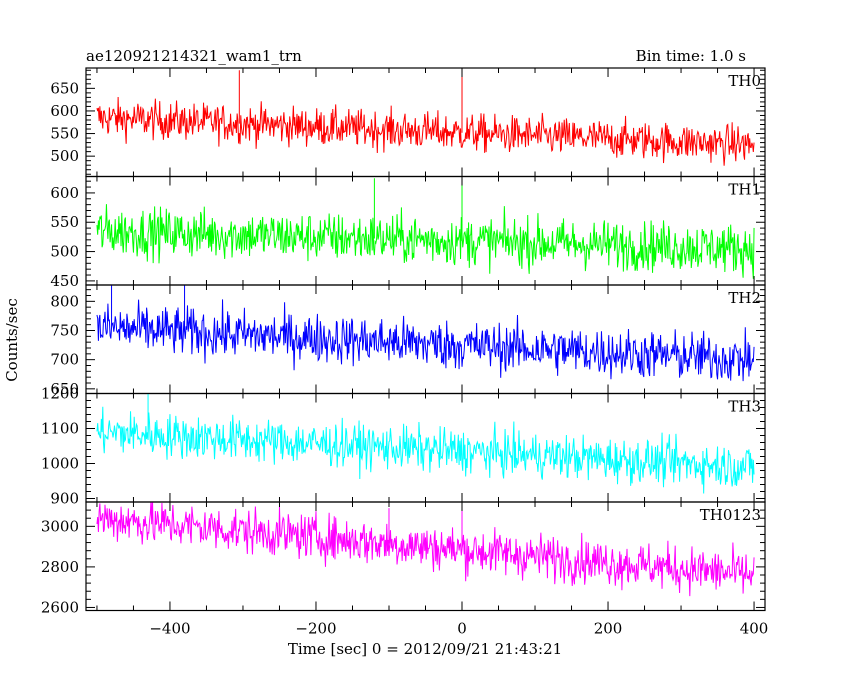 The image size is (850, 680). Describe the element at coordinates (425, 228) in the screenshot. I see `series-line-th1` at that location.